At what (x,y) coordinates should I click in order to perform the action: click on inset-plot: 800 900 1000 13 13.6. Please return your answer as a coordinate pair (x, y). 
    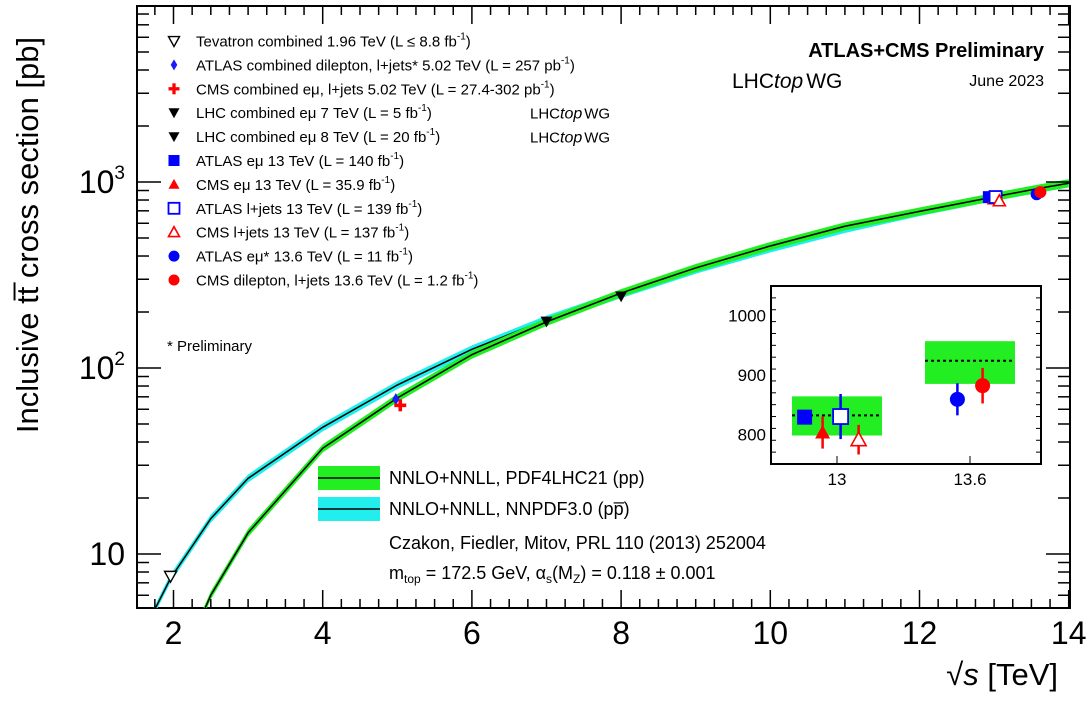
    Looking at the image, I should click on (885, 387).